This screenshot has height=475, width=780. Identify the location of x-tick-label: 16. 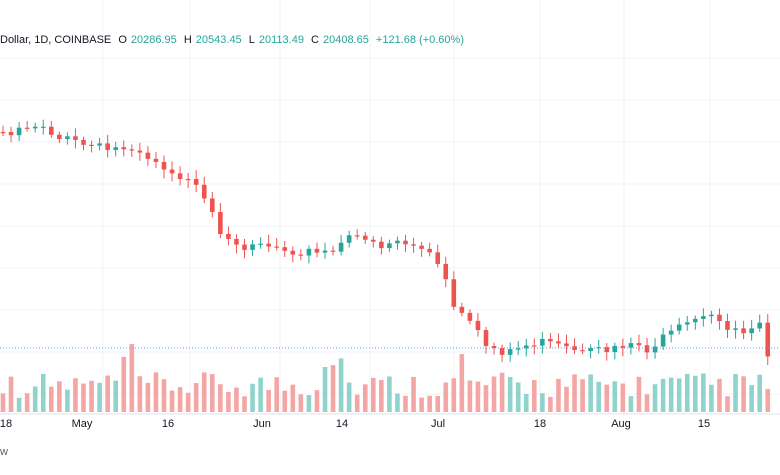
(168, 424).